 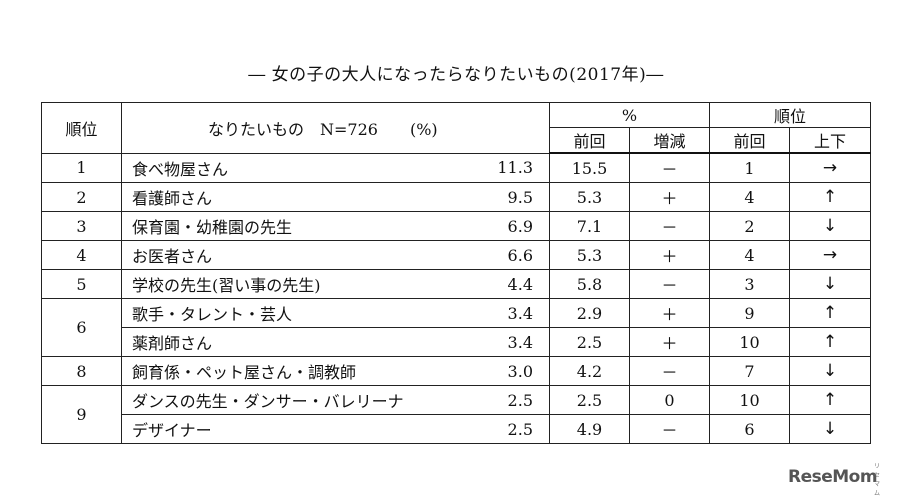 I want to click on table-row: 薬剤師さん 3.4 2.5 ＋ 10 ↑, so click(x=457, y=342).